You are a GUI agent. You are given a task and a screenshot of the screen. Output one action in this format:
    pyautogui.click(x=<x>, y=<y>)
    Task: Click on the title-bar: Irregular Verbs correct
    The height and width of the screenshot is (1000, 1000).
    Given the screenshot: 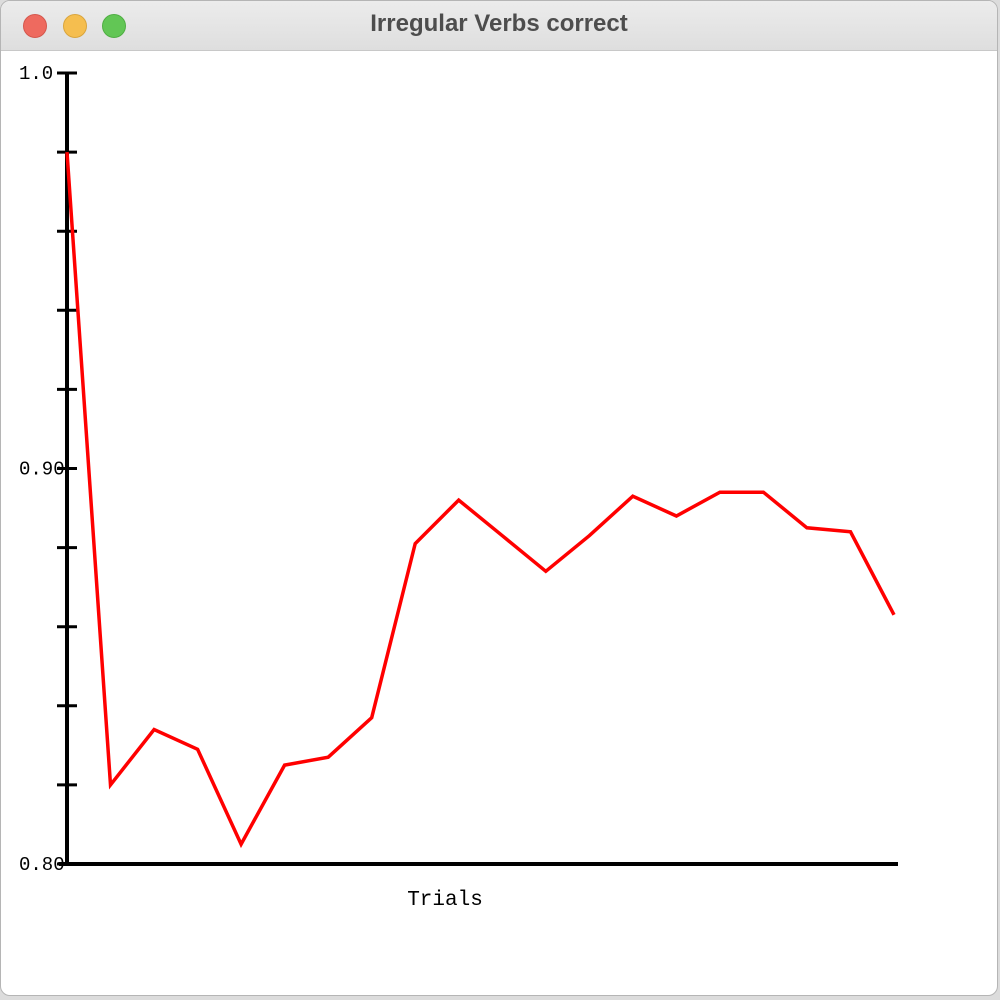 What is the action you would take?
    pyautogui.click(x=499, y=26)
    